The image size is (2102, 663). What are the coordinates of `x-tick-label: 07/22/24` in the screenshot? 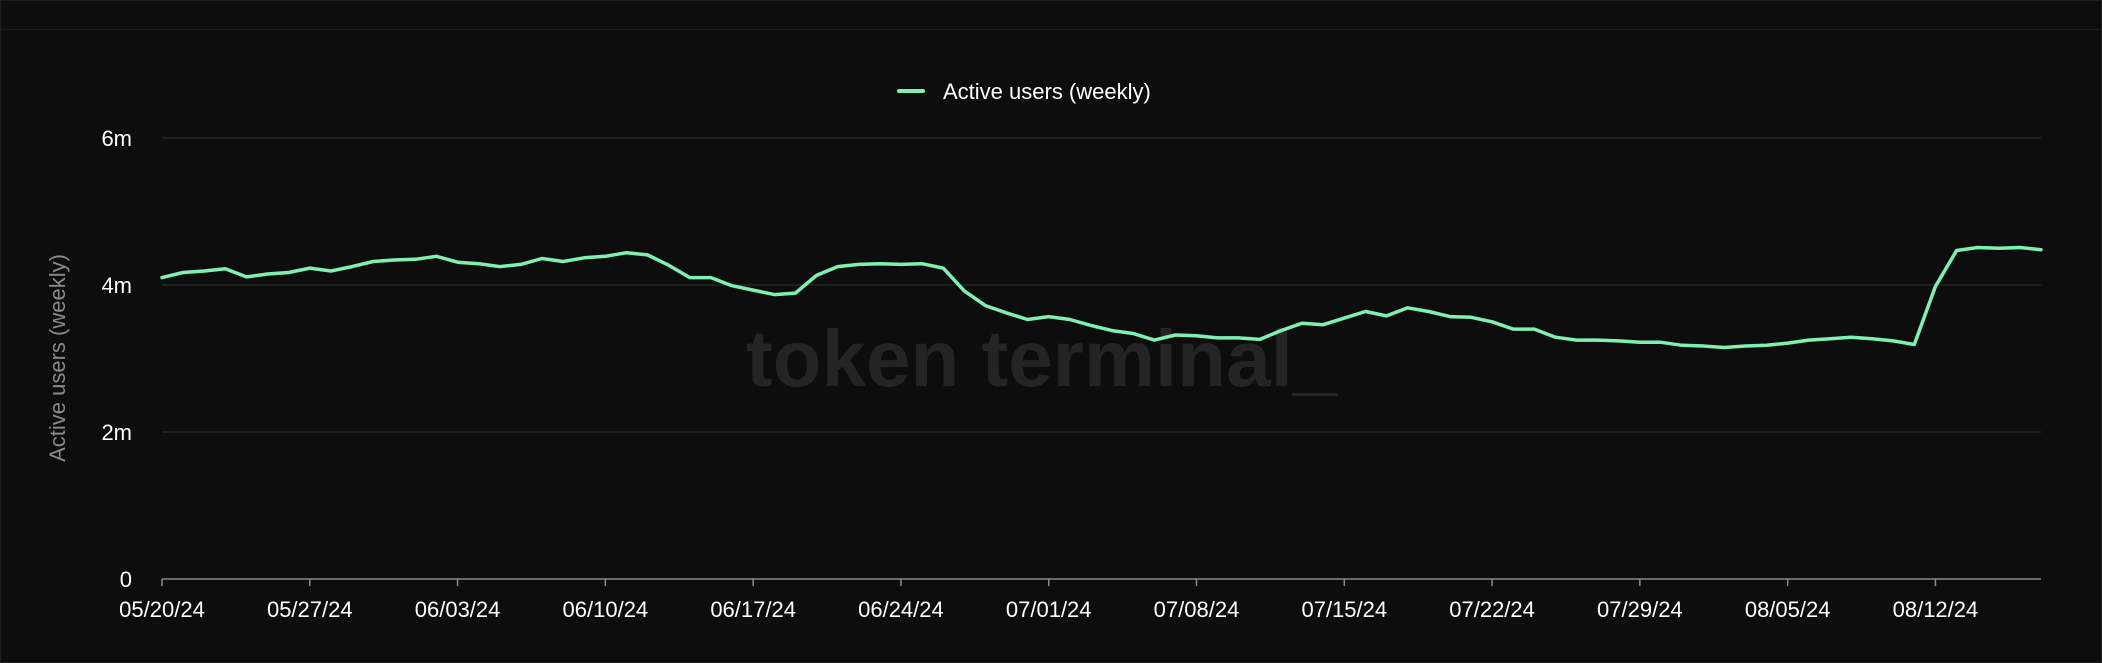 It's located at (1492, 609).